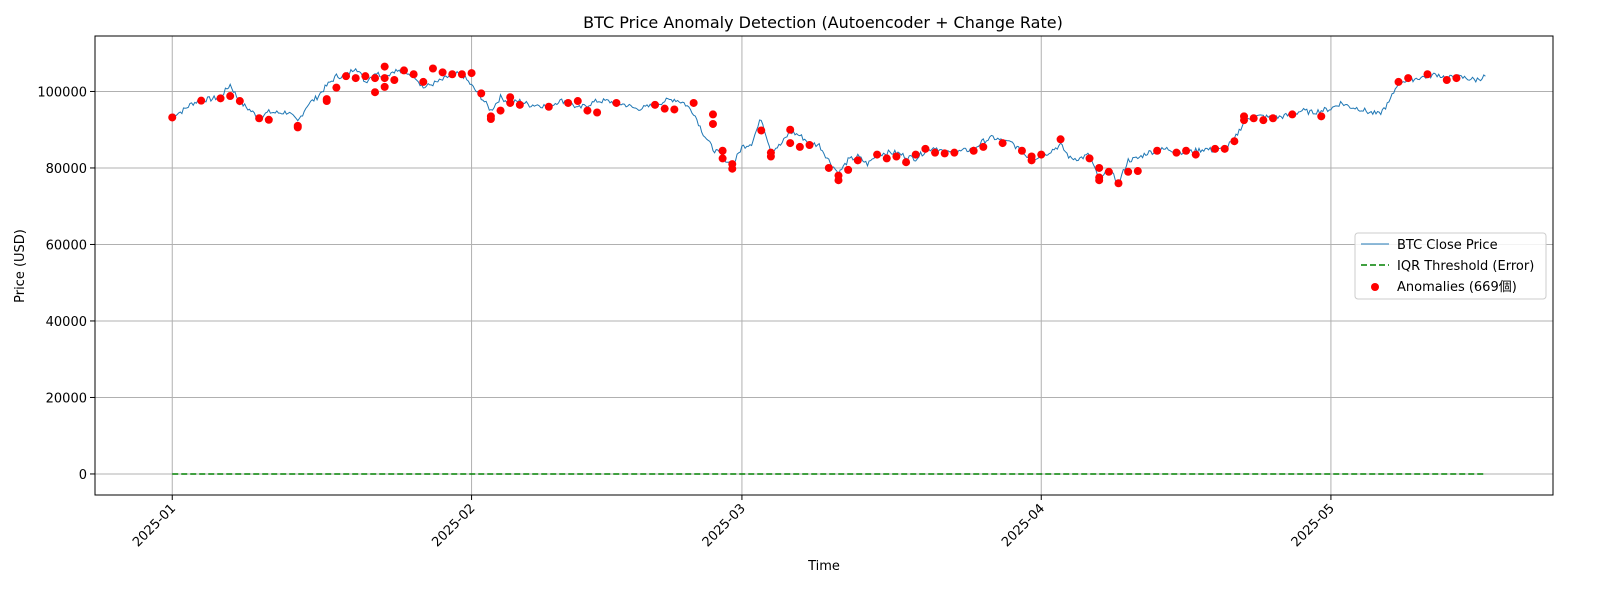 The image size is (1600, 600). I want to click on legend-label: IQR Threshold (Error), so click(1465, 266).